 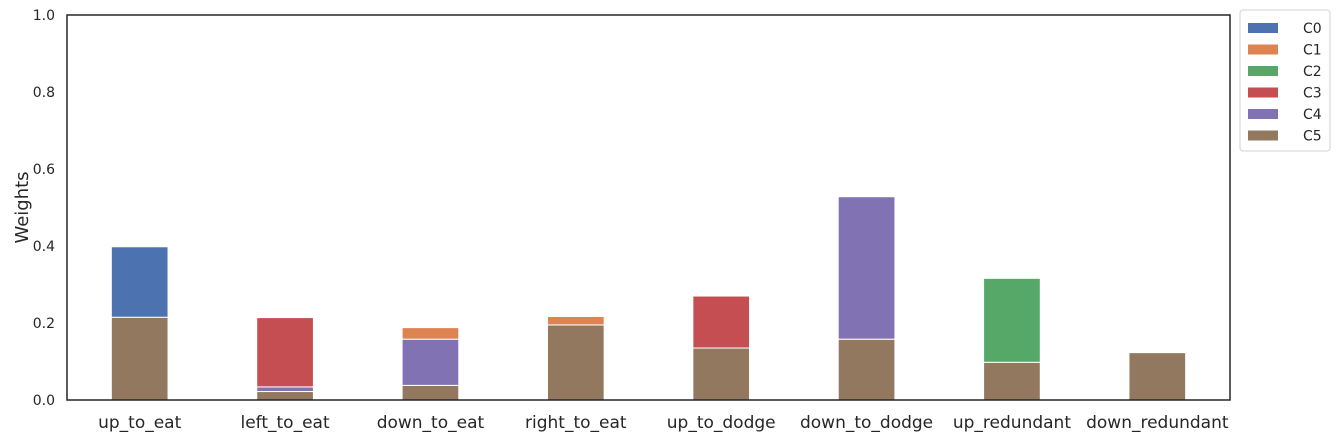 I want to click on legend: C0 C1 C2 C3 C4 C5, so click(x=1285, y=80).